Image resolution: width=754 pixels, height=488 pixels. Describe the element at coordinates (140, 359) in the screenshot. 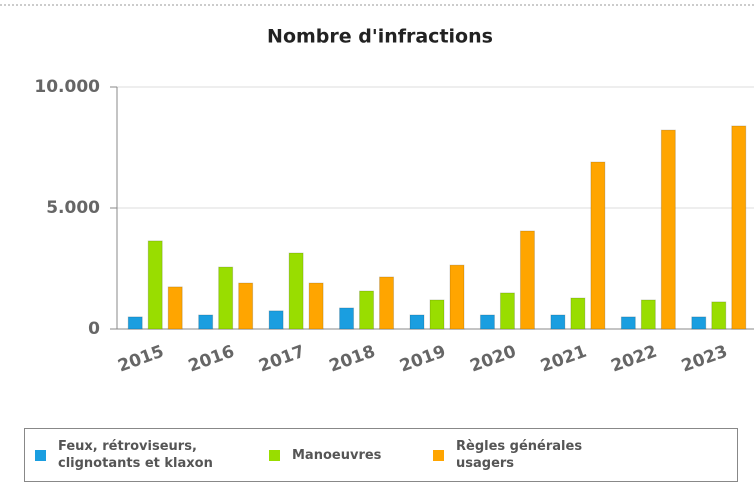

I see `x-tick-label: 2015` at that location.